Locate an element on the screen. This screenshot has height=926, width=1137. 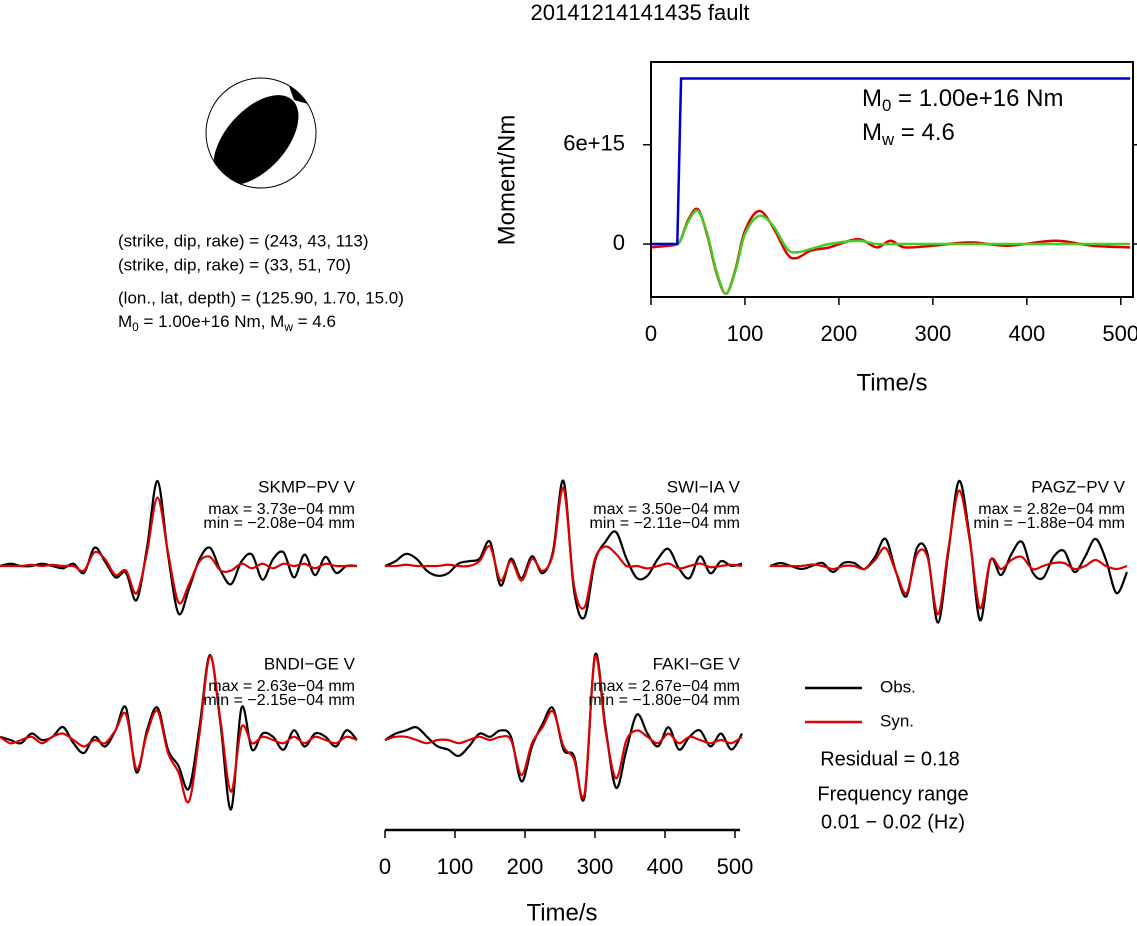
y-tick-label: 6e+15 is located at coordinates (594, 143).